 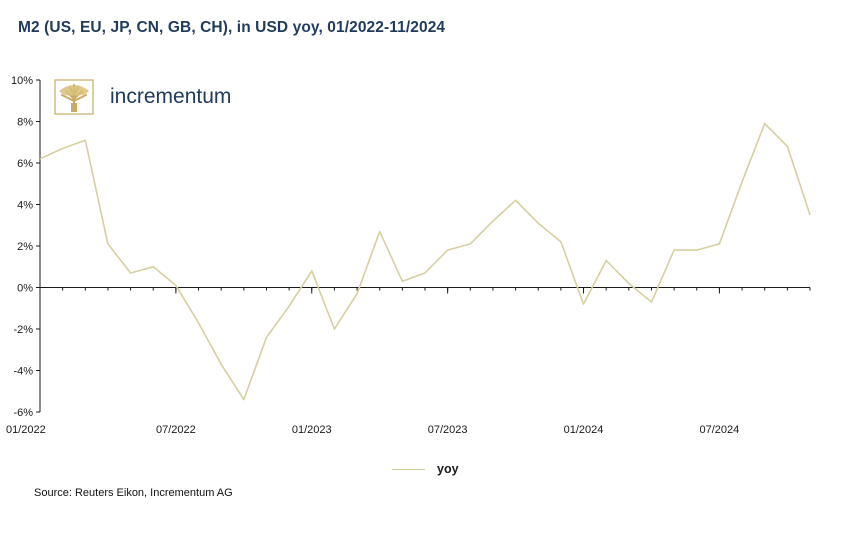 I want to click on source-note: Source: Reuters Eikon, Incrementum AG, so click(x=133, y=493).